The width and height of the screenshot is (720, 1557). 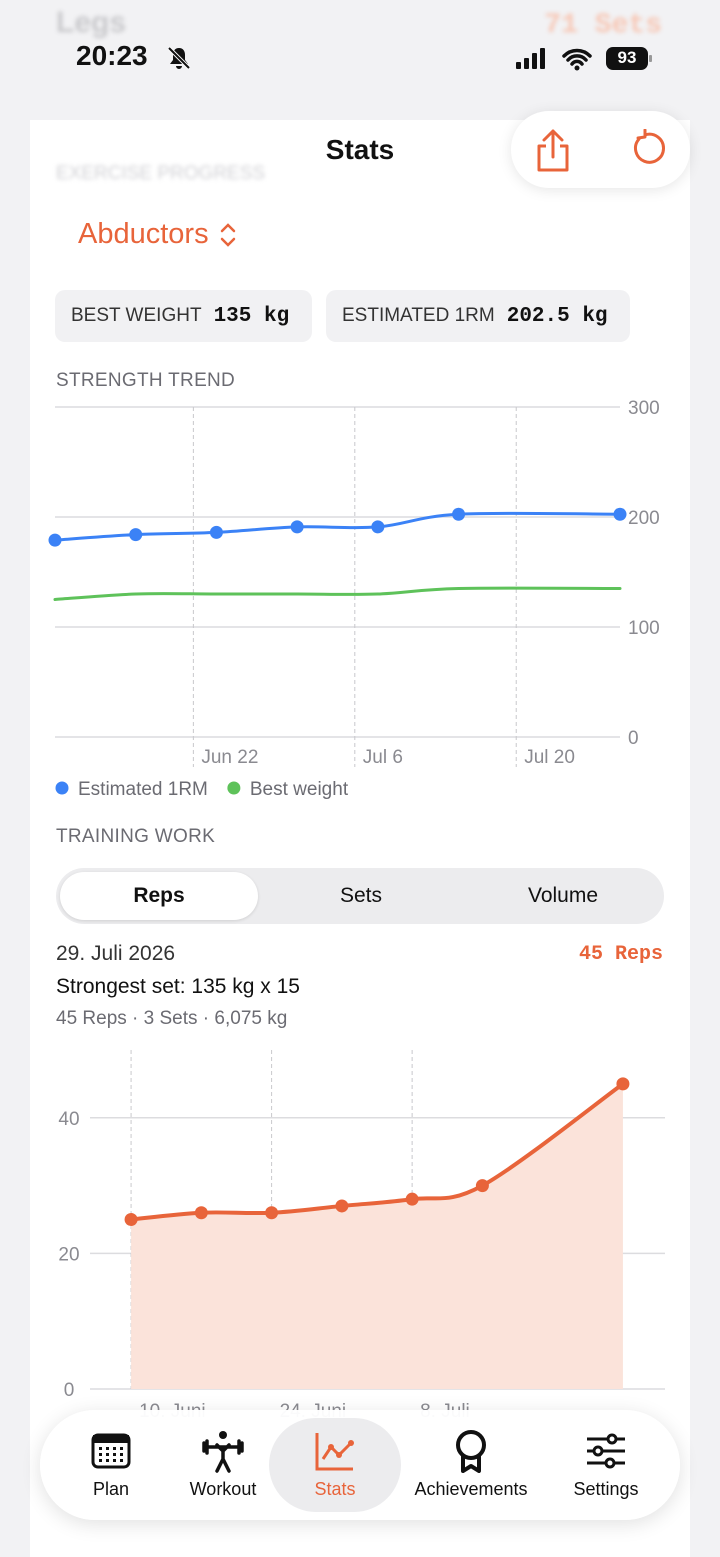 I want to click on tab-label: Stats, so click(x=335, y=1489).